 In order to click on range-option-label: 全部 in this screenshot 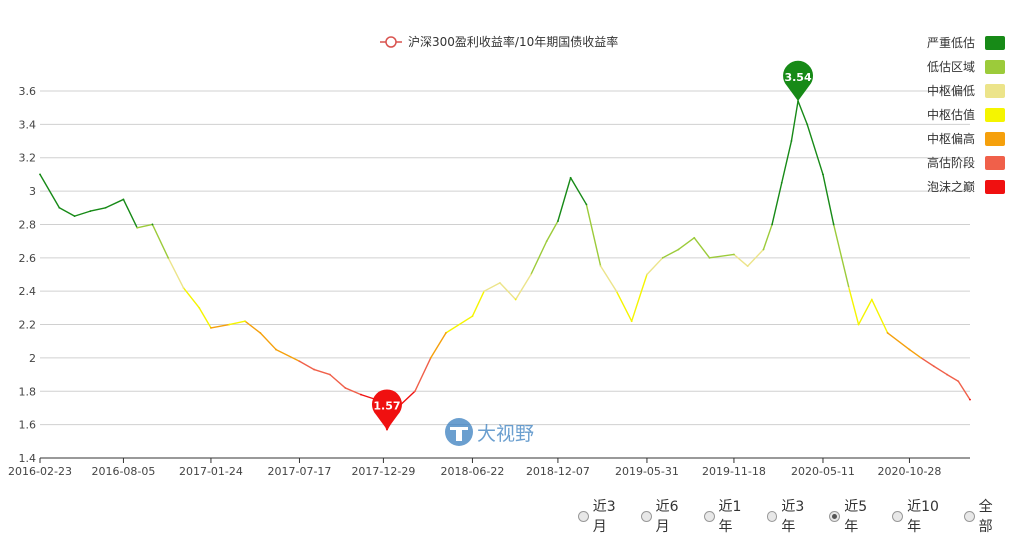, I will do `click(985, 517)`.